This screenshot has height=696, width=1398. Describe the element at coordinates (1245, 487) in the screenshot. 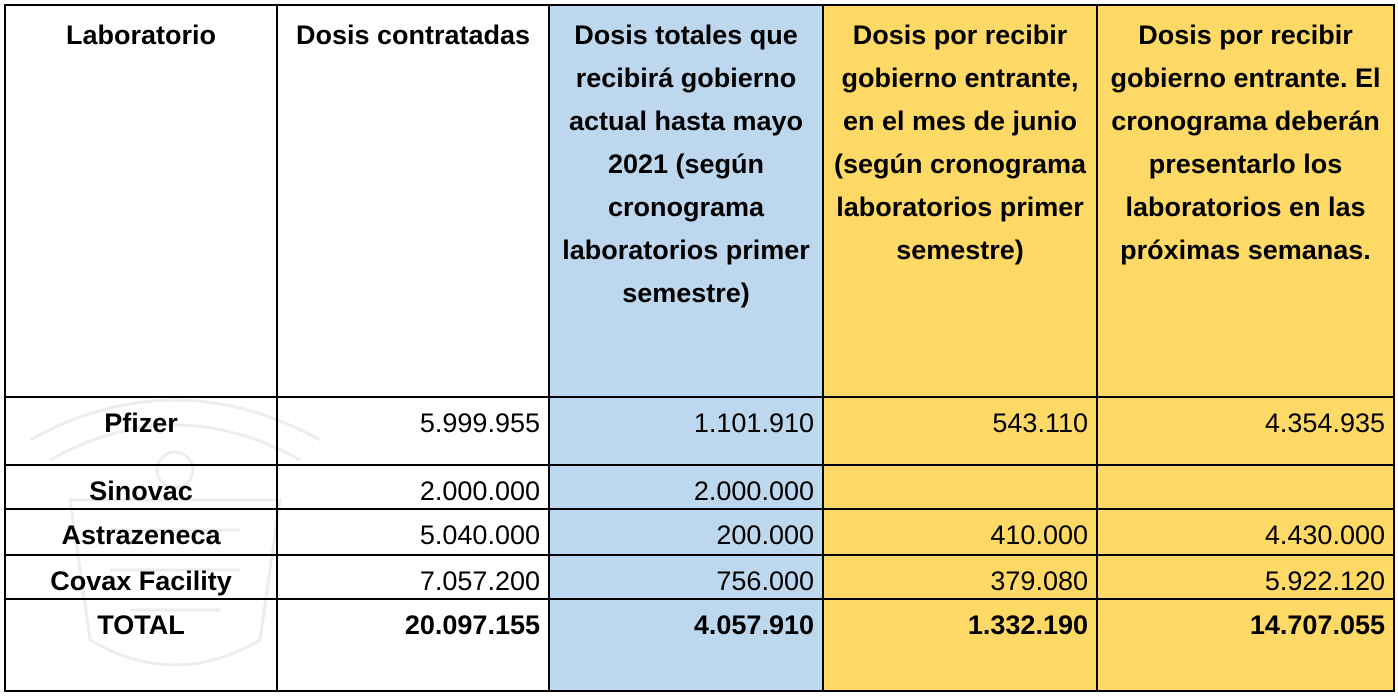

I see `cell-incoming-later` at that location.